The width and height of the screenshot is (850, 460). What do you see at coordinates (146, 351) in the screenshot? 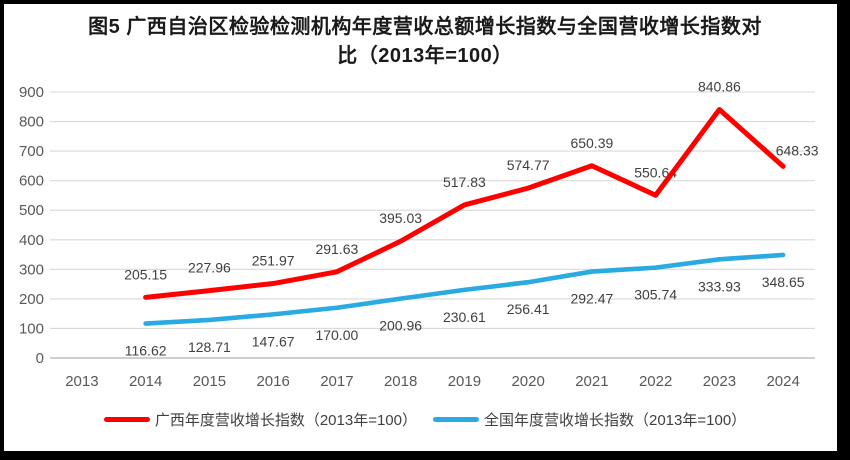
I see `data-label: 116.62` at bounding box center [146, 351].